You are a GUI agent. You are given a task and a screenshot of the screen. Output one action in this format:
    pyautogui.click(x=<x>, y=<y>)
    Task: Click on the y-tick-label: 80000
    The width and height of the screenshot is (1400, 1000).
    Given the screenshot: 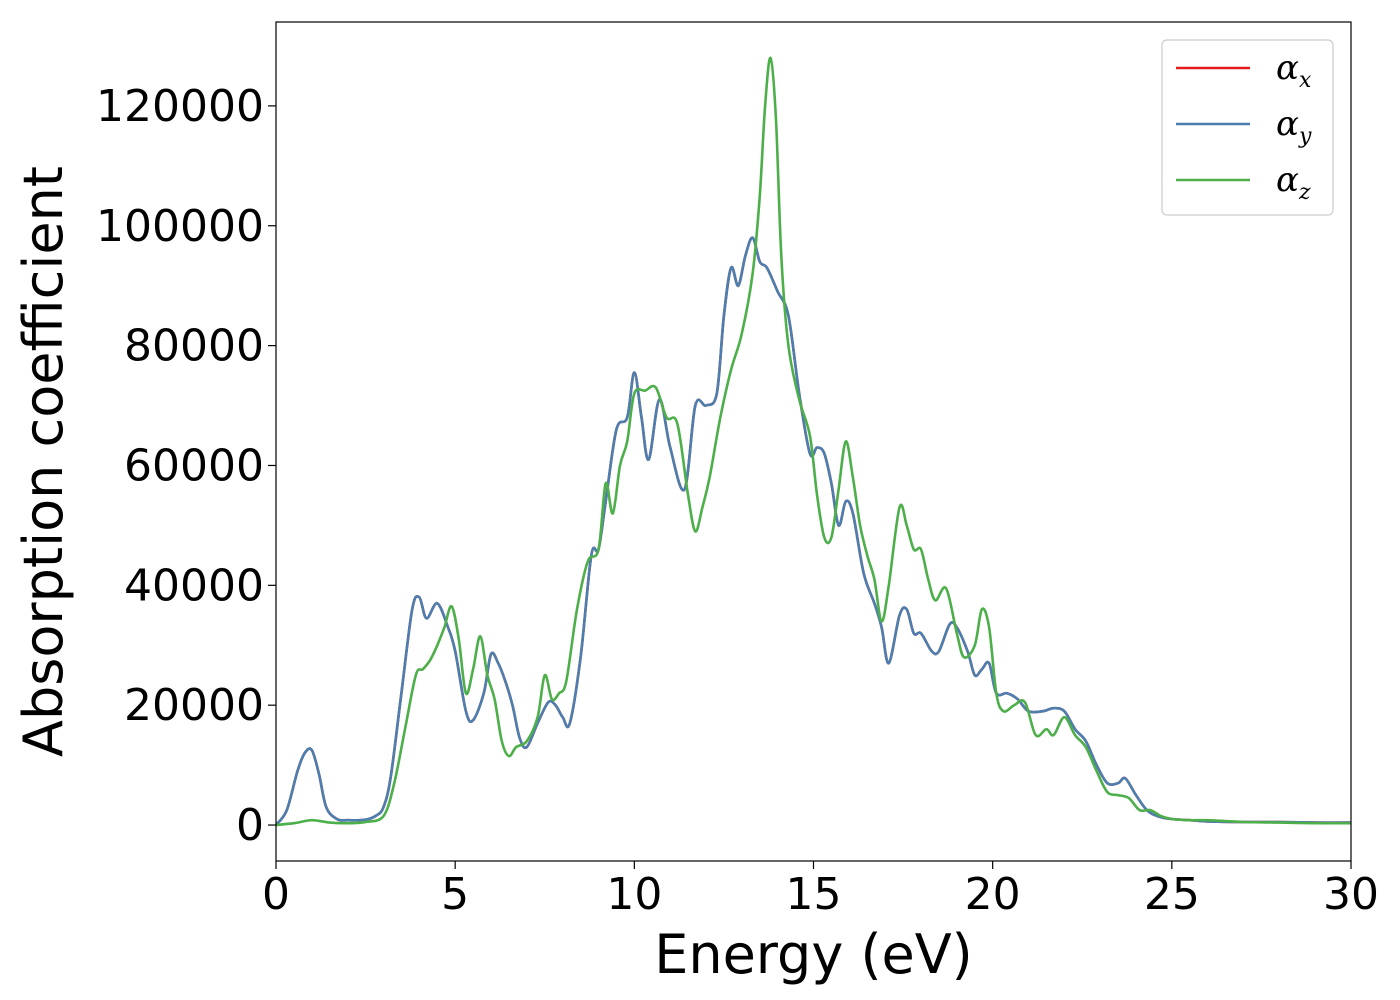 What is the action you would take?
    pyautogui.click(x=194, y=346)
    